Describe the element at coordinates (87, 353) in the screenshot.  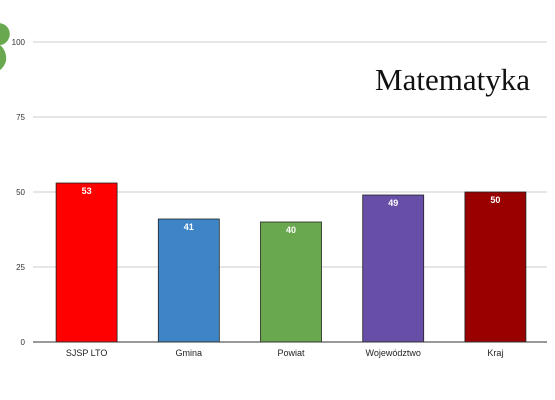
I see `x-category-label: SJSP LTO` at that location.